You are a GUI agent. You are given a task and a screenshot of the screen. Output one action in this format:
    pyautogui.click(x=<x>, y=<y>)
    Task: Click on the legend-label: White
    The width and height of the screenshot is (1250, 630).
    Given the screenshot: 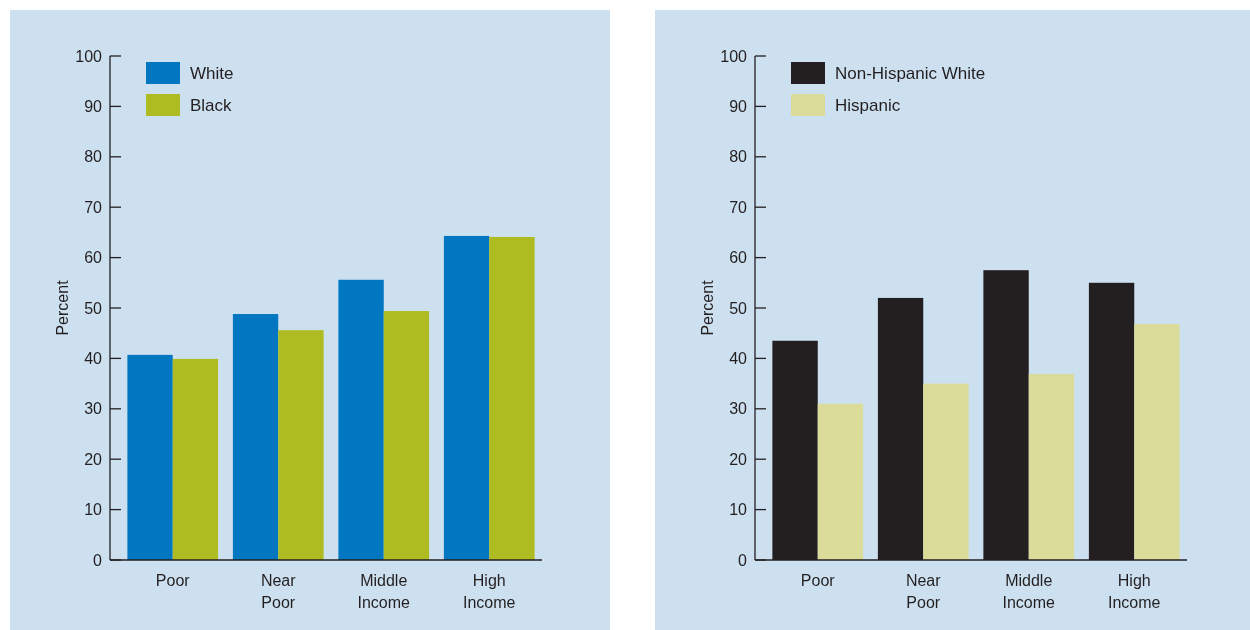 What is the action you would take?
    pyautogui.click(x=212, y=73)
    